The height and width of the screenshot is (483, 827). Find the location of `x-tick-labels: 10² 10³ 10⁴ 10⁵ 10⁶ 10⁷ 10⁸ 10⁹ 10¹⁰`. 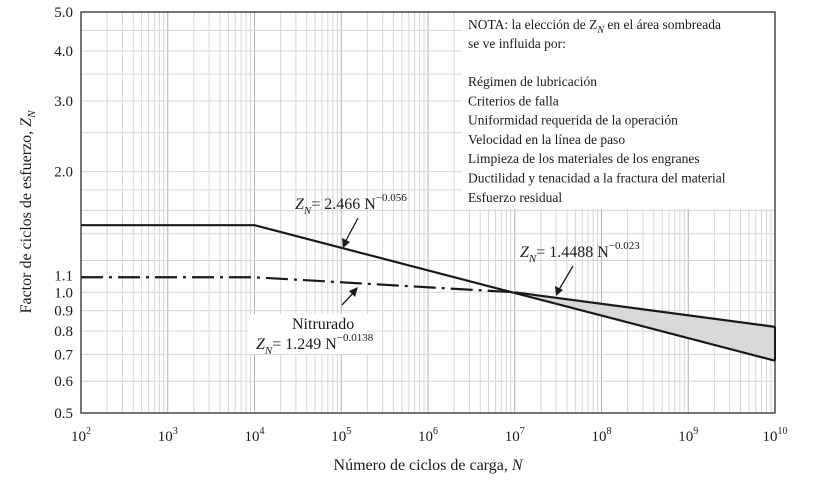

x-tick-labels: 10² 10³ 10⁴ 10⁵ 10⁶ 10⁷ 10⁸ 10⁹ 10¹⁰ is located at coordinates (429, 435).